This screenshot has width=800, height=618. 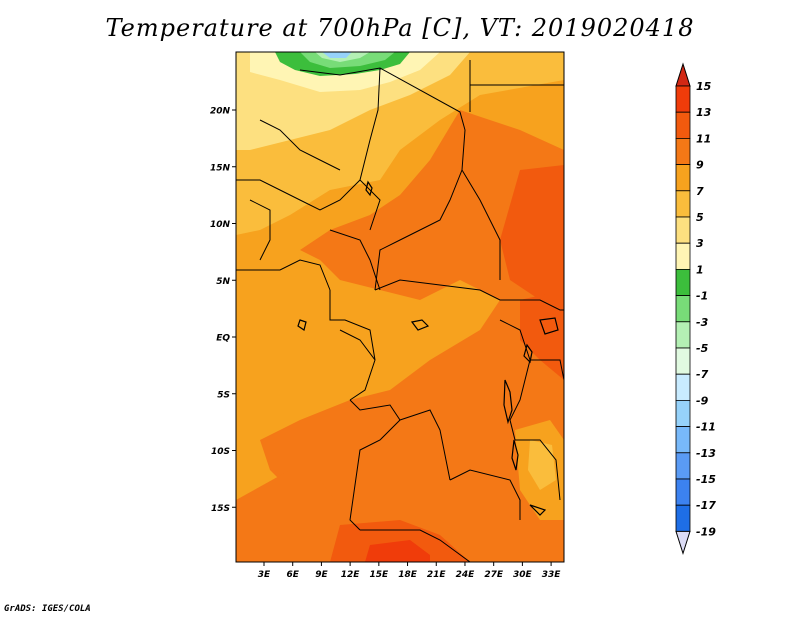 I want to click on colorbar-label: -7, so click(x=702, y=374).